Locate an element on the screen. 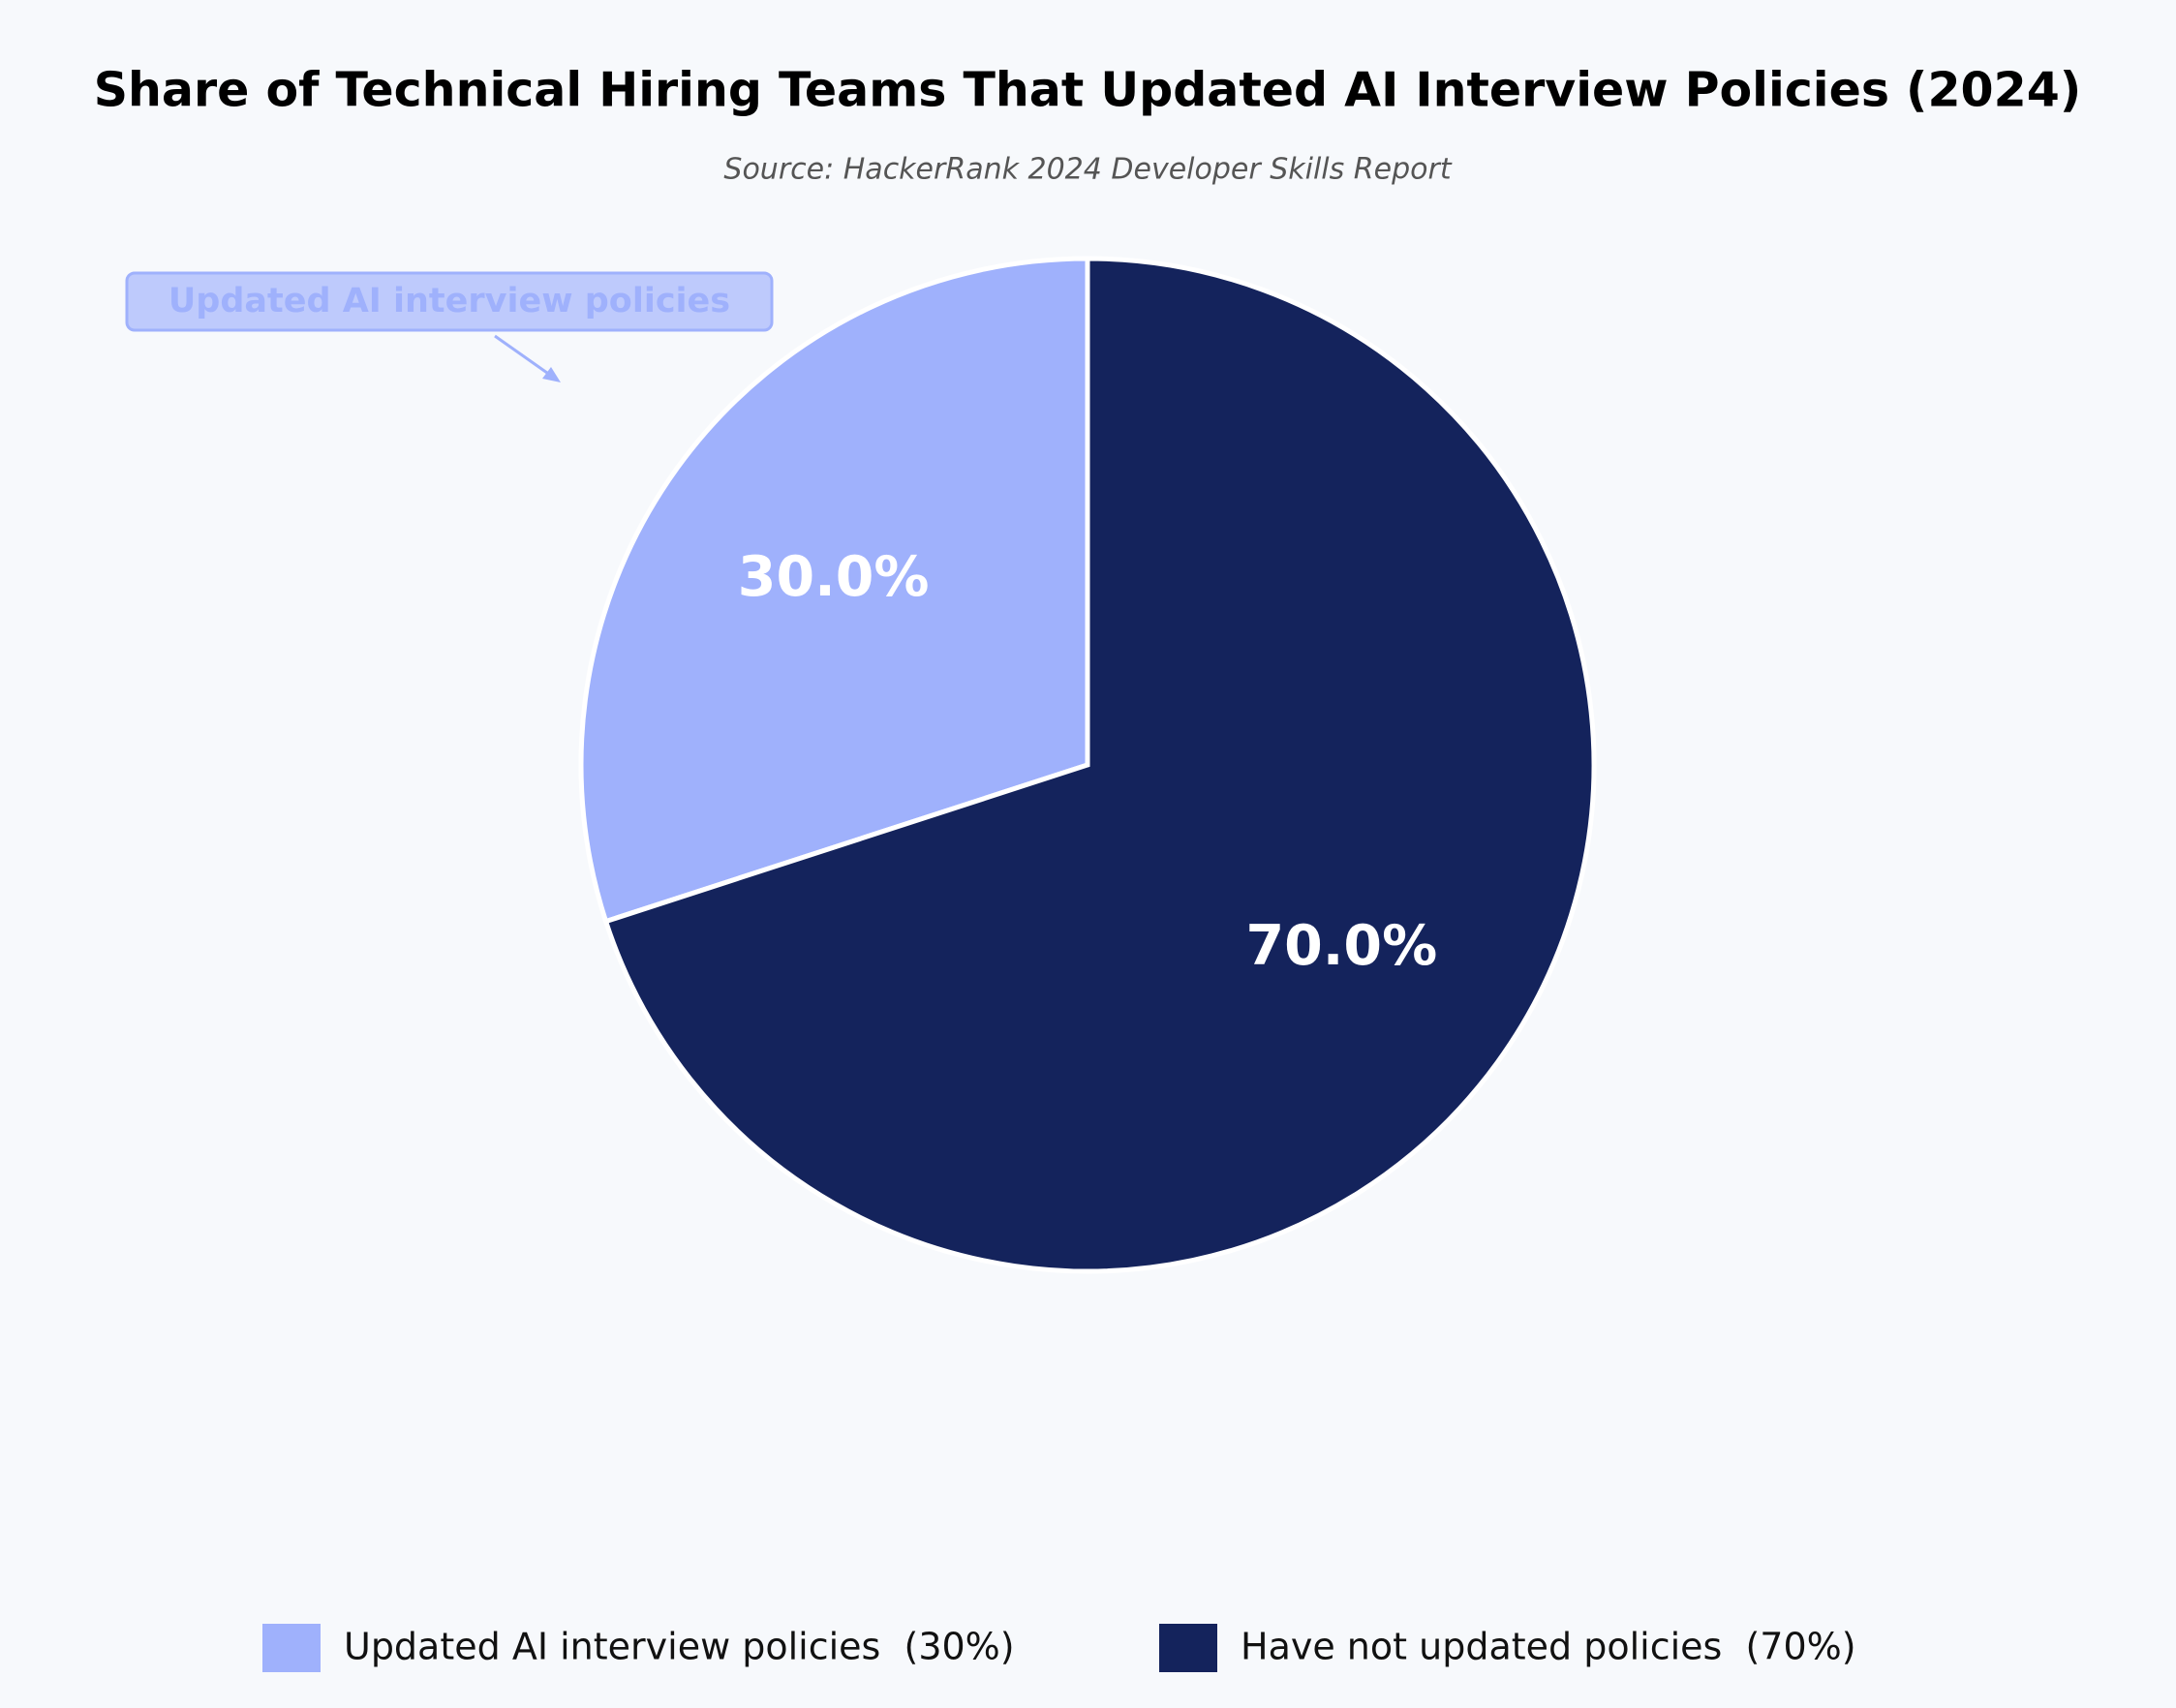  annotation-arrow is located at coordinates (524, 357).